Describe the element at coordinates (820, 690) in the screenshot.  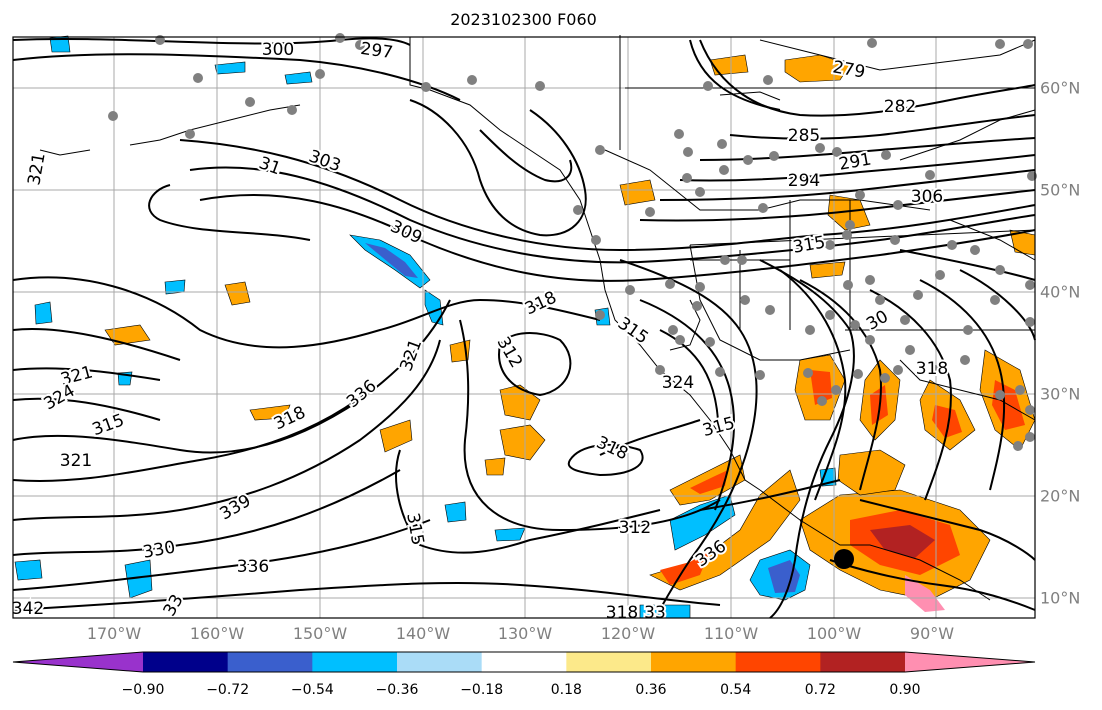
I see `colorbar-tick-label: 0.72` at that location.